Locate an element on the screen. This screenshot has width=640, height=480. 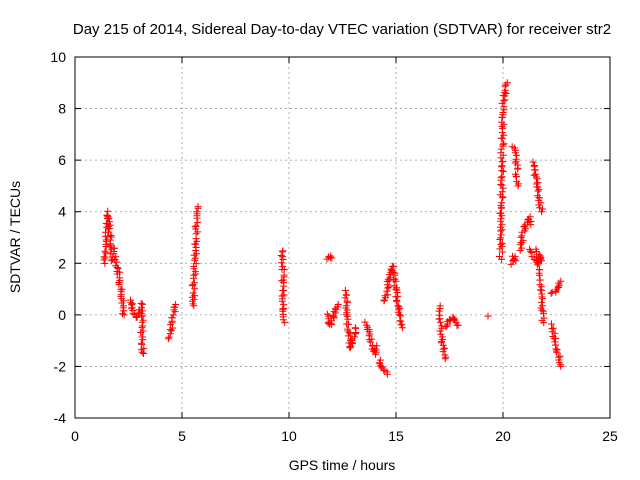
y-tick-label: 10 is located at coordinates (58, 57).